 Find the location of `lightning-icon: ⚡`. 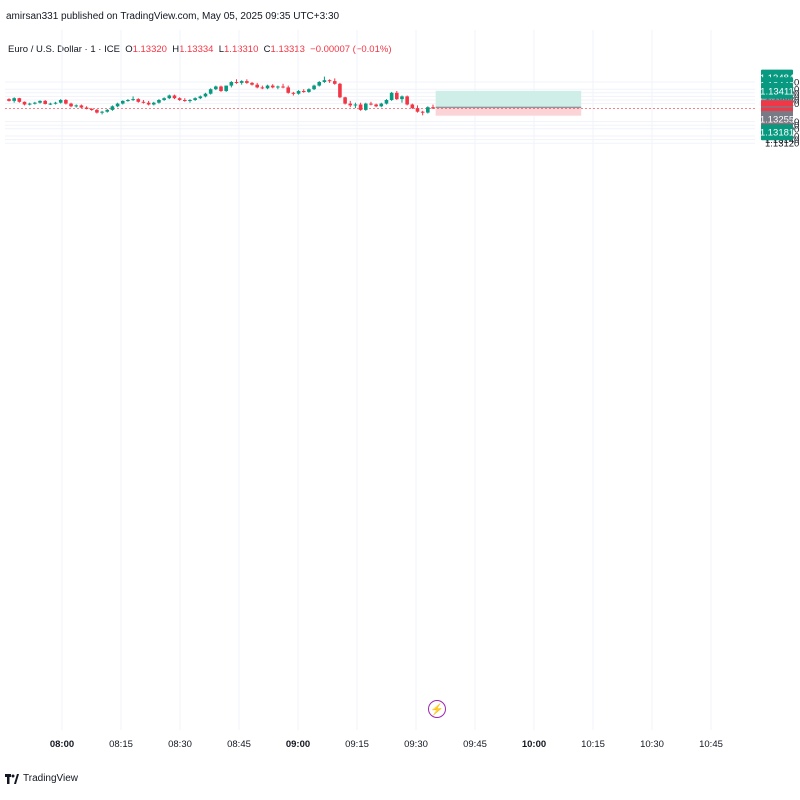

lightning-icon: ⚡ is located at coordinates (437, 709).